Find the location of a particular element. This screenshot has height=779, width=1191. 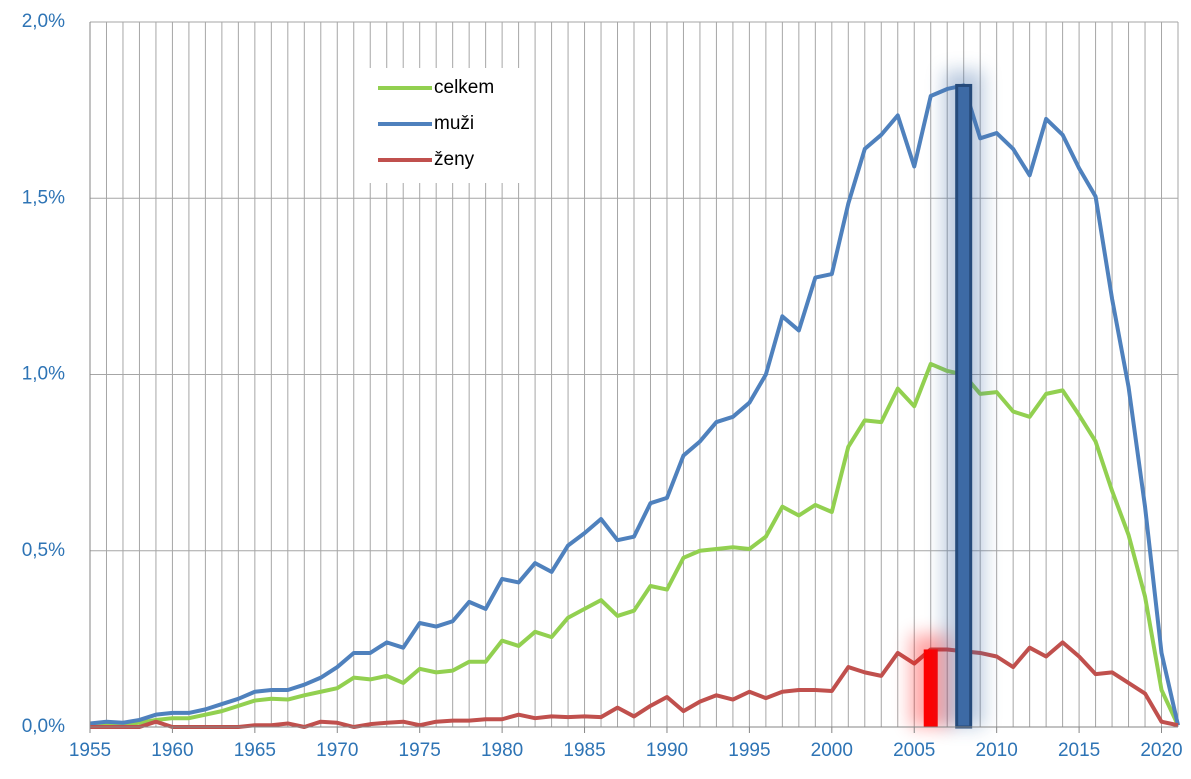

x-tick-label: 1995 is located at coordinates (749, 750).